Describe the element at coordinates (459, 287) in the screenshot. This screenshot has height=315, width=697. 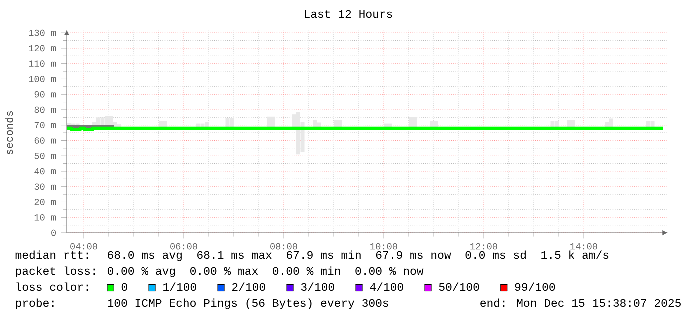
I see `legend-label: 50/100` at that location.